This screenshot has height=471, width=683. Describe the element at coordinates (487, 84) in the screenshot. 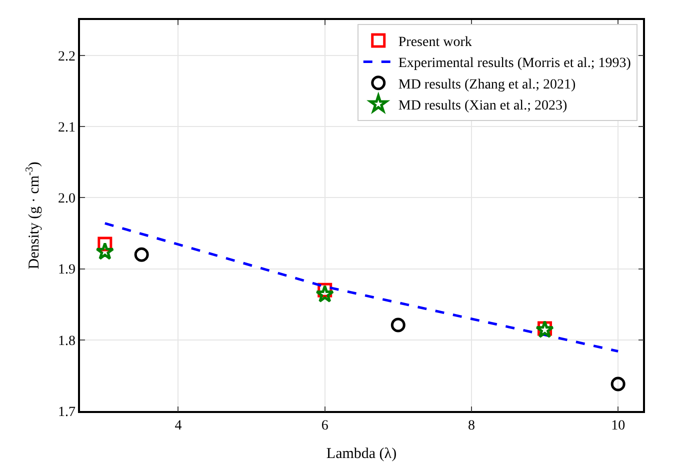

I see `legend-label: MD results (Zhang et al.; 2021)` at that location.